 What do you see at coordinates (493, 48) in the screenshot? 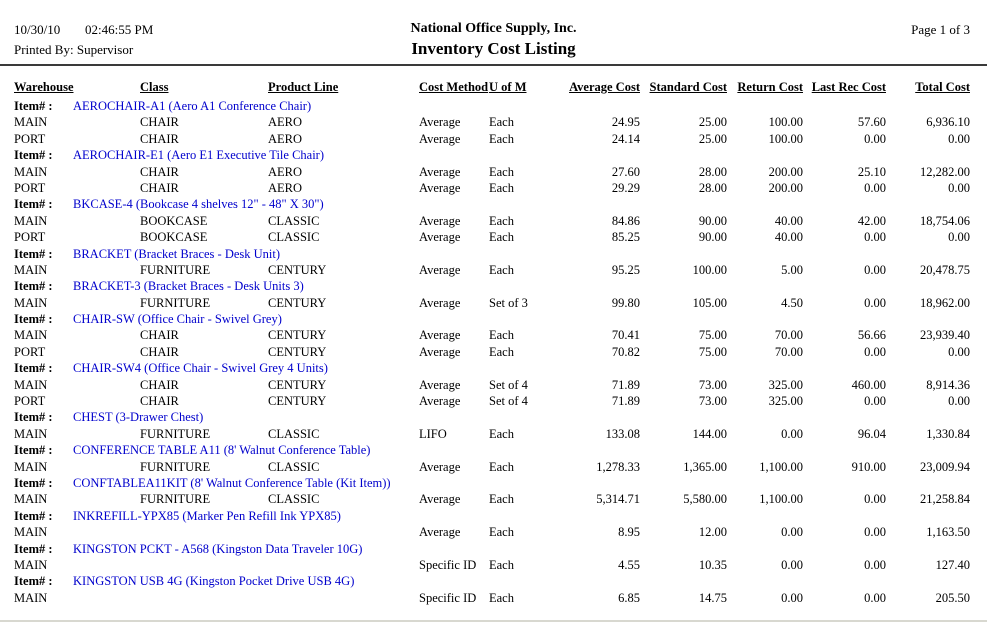
I see `report-title: Inventory Cost Listing` at bounding box center [493, 48].